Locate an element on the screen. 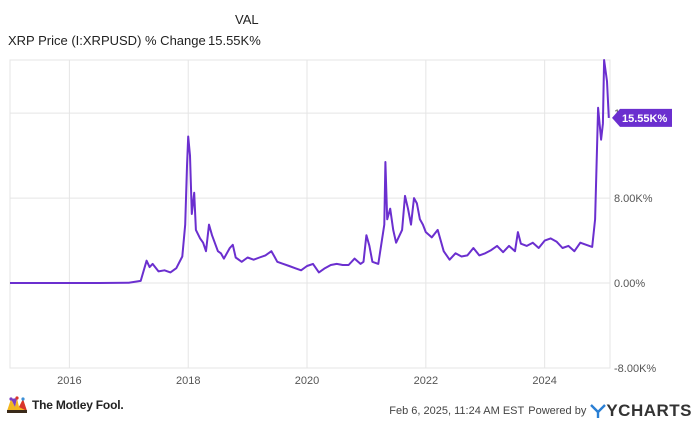  last-value-label-bg is located at coordinates (642, 117).